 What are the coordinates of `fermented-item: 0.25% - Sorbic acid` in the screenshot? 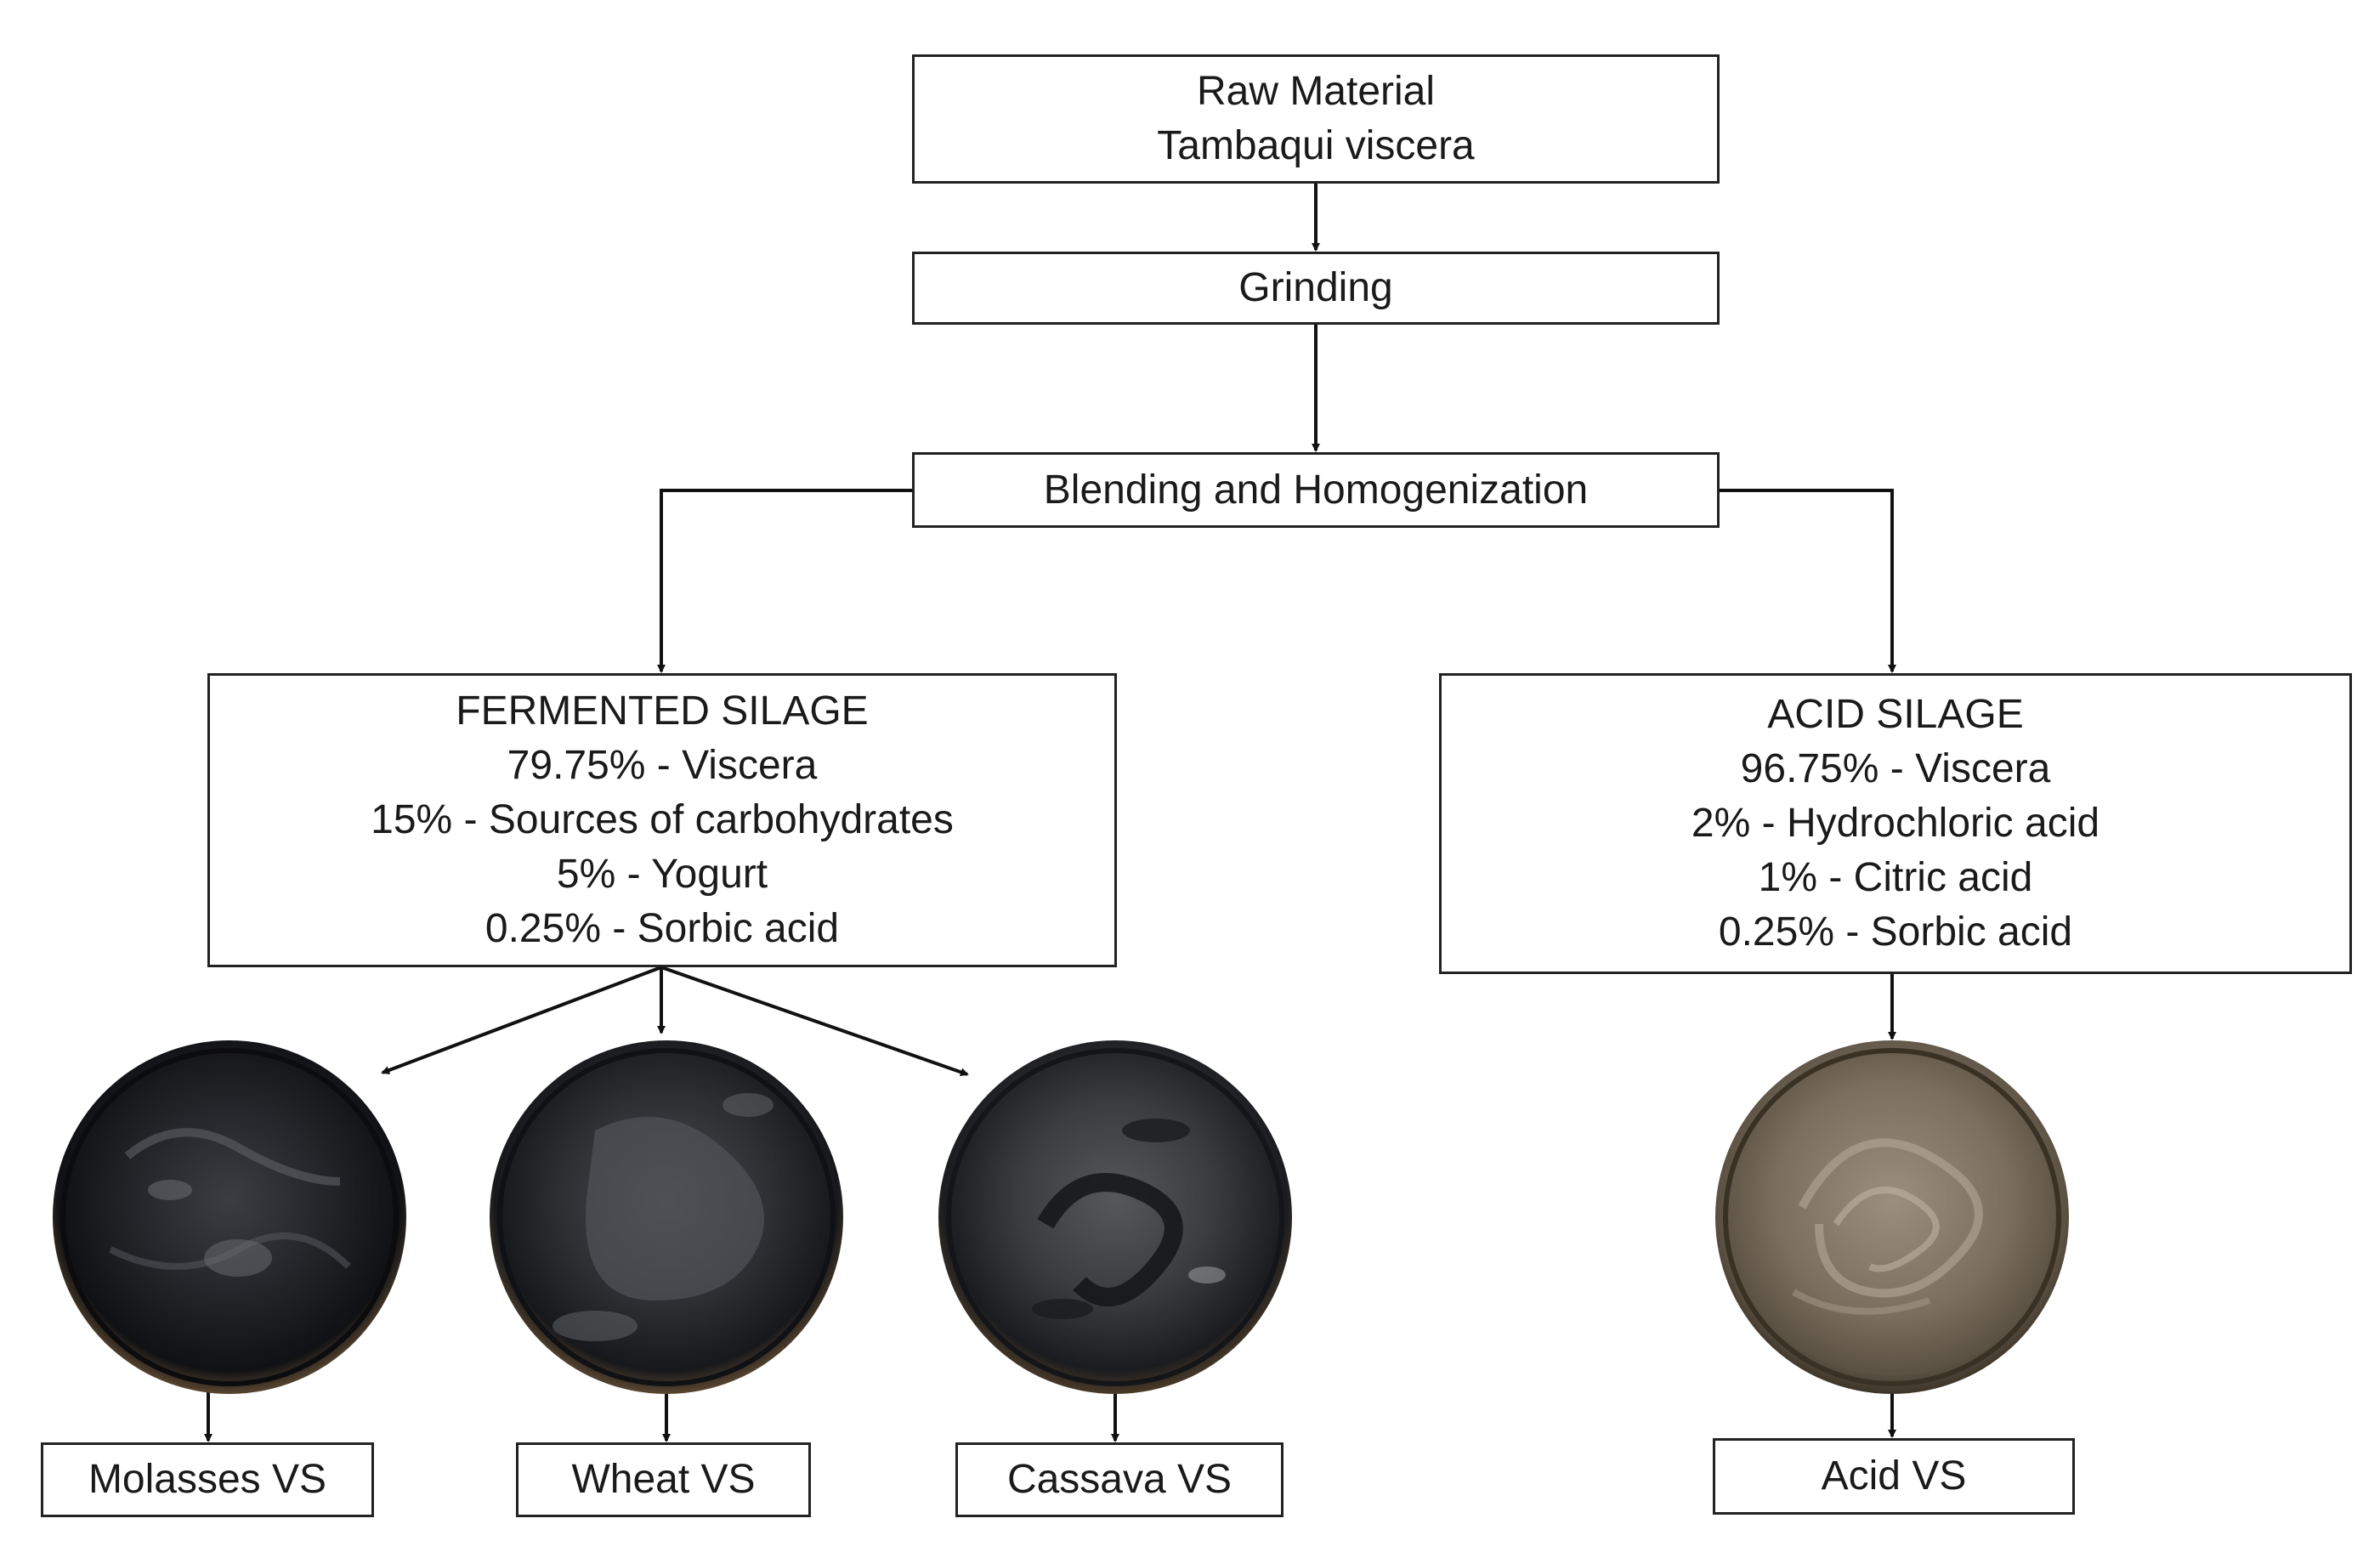 It's located at (662, 928).